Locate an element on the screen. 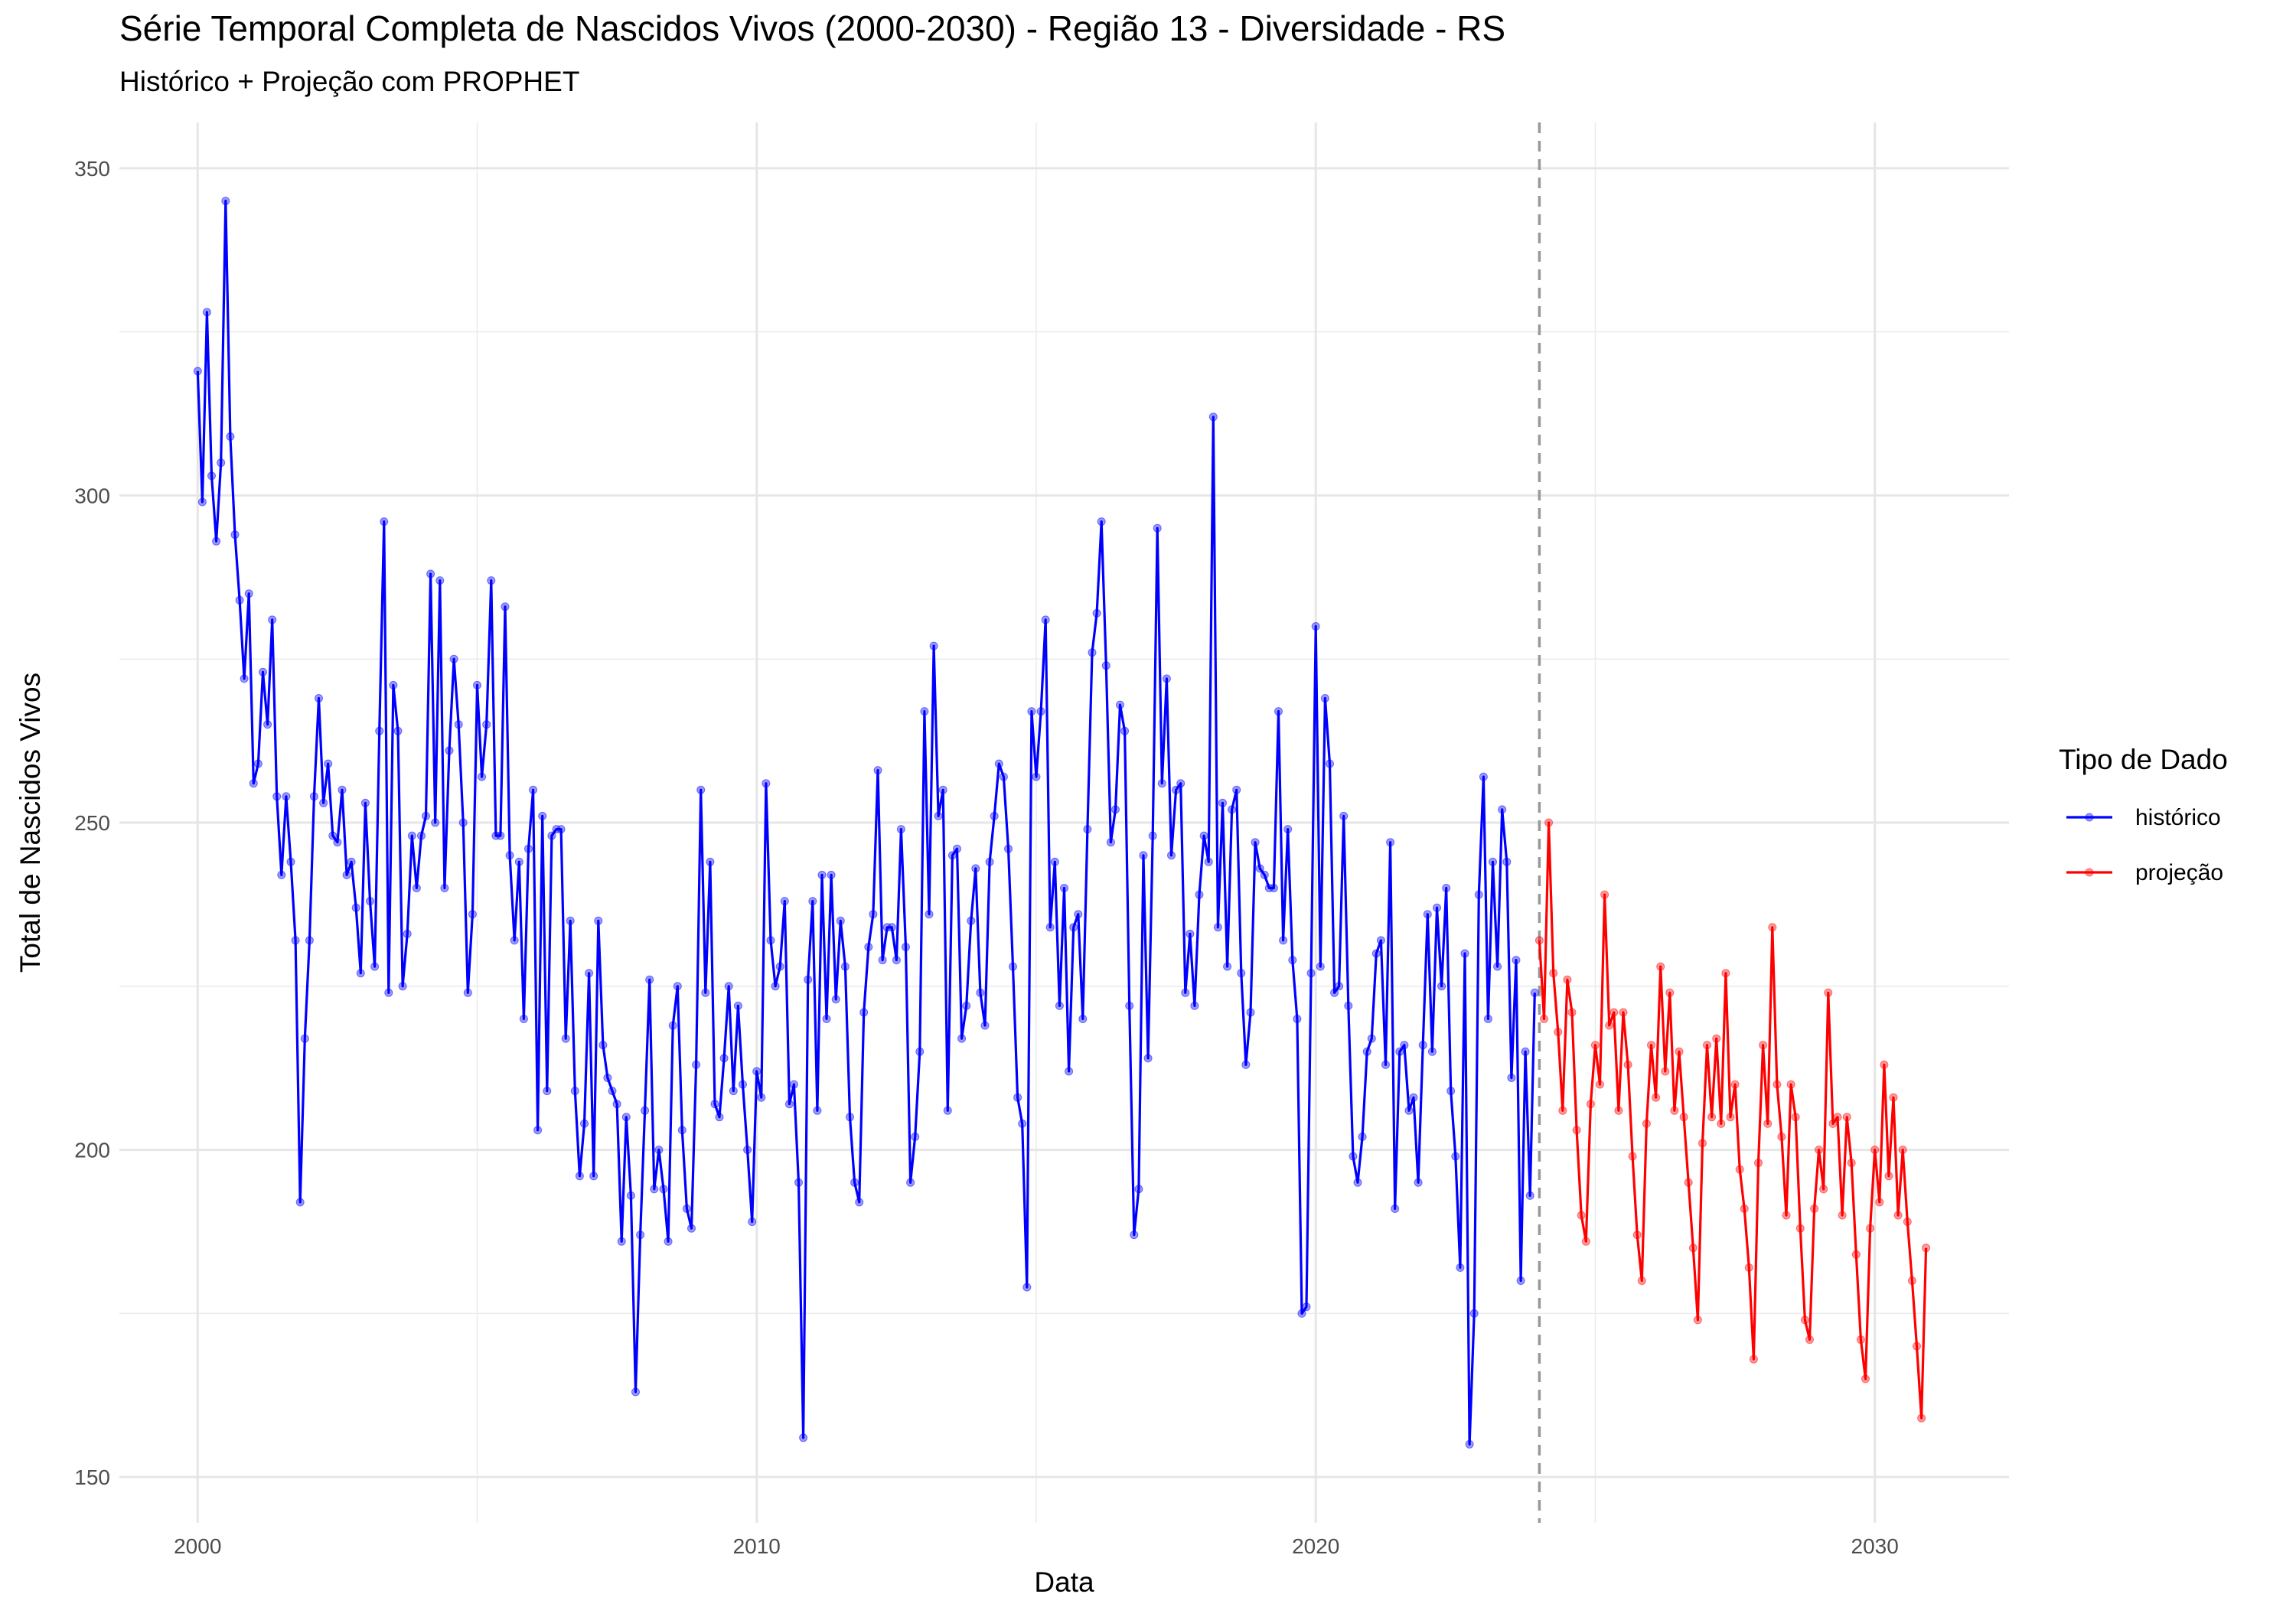 This screenshot has width=2296, height=1607. x-tick-label: 2020 is located at coordinates (1315, 1546).